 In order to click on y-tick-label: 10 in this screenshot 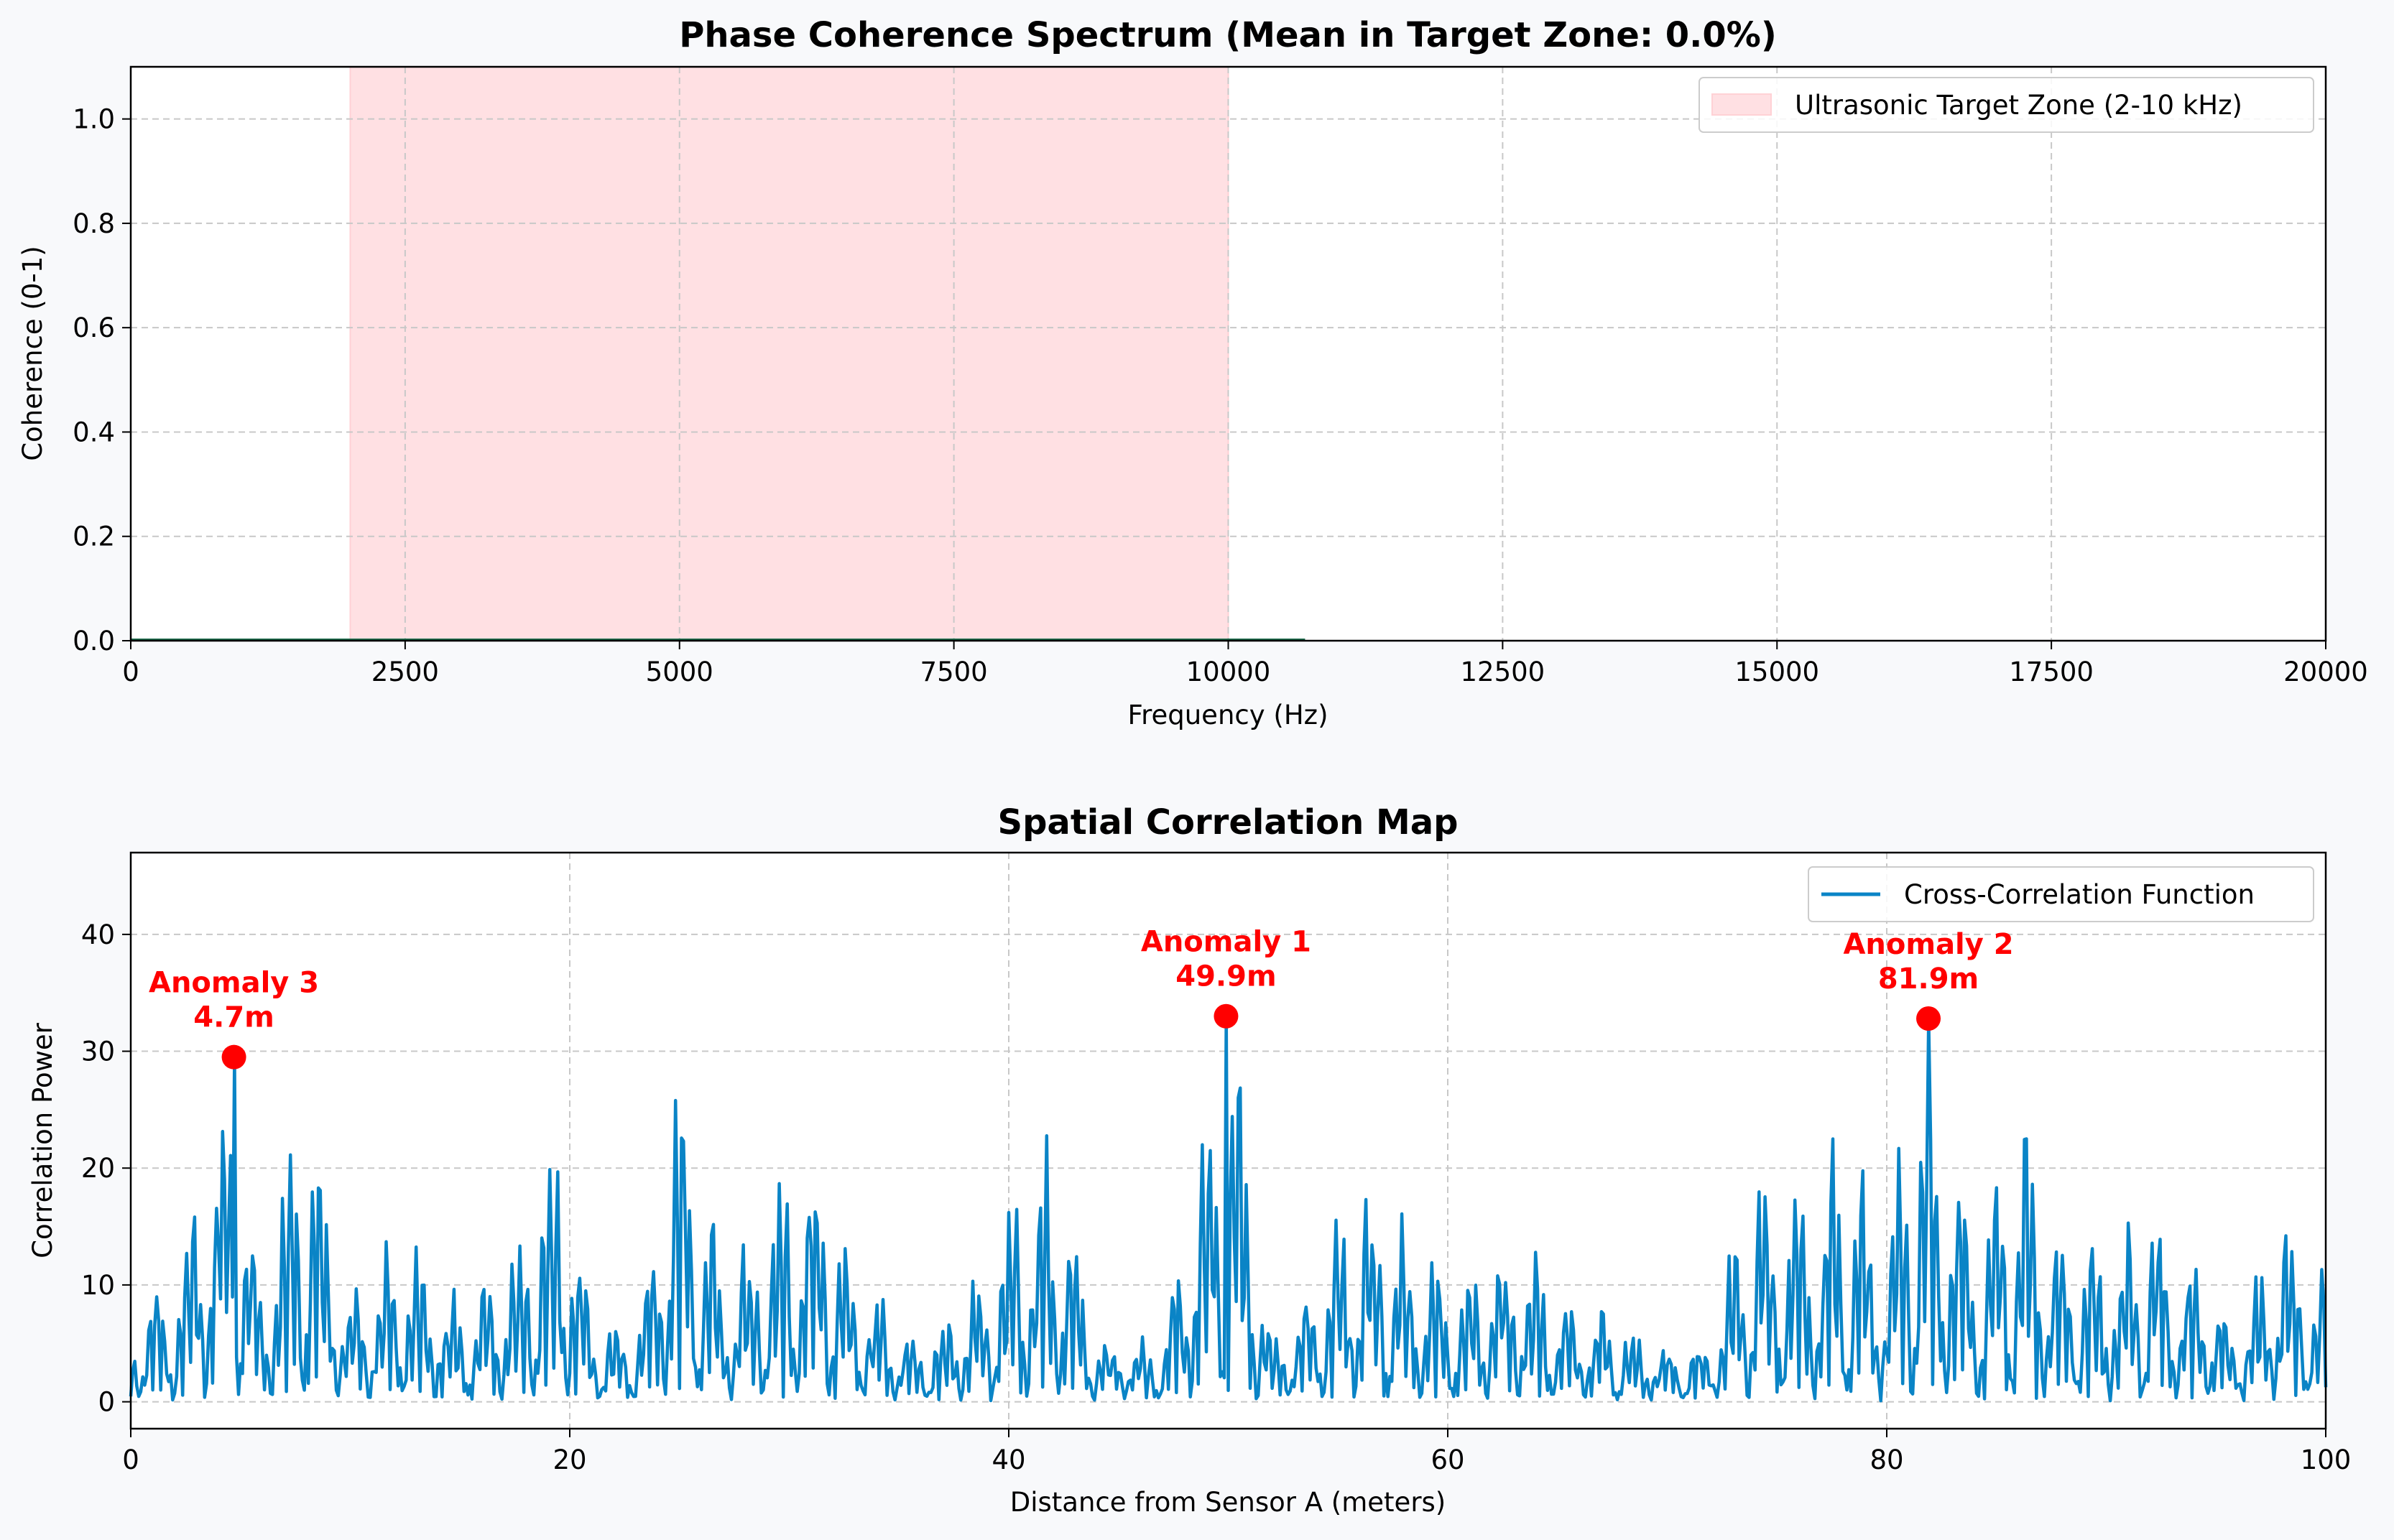, I will do `click(98, 1285)`.